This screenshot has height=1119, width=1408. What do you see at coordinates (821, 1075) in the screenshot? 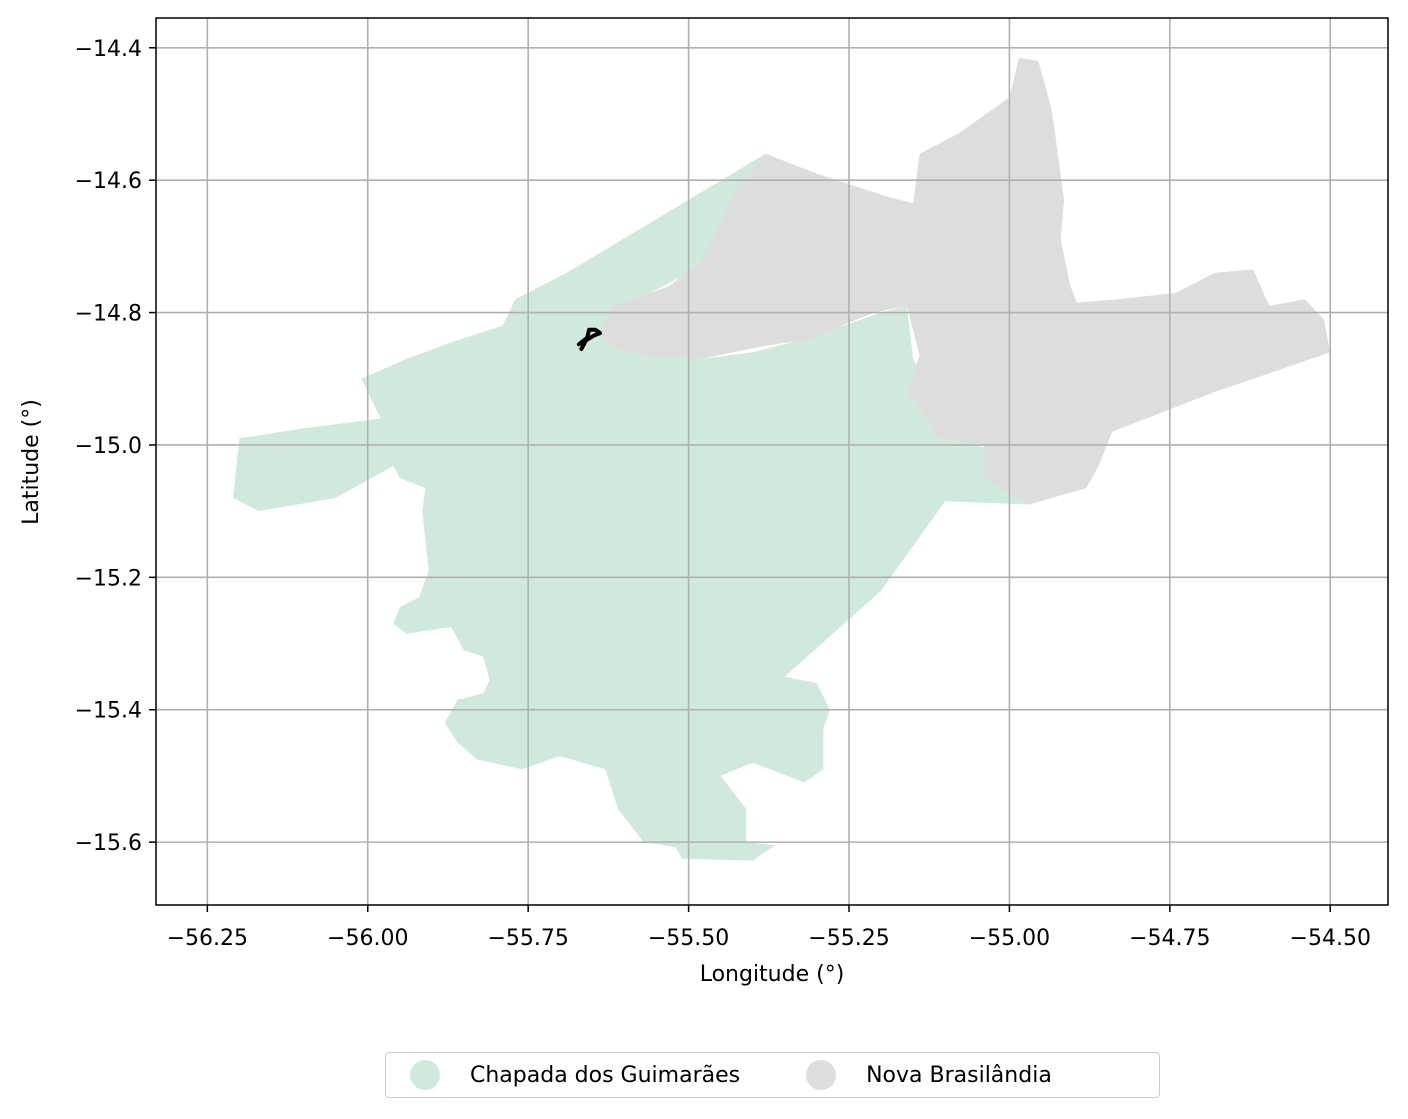
I see `legend-marker-nova-brasilandia` at bounding box center [821, 1075].